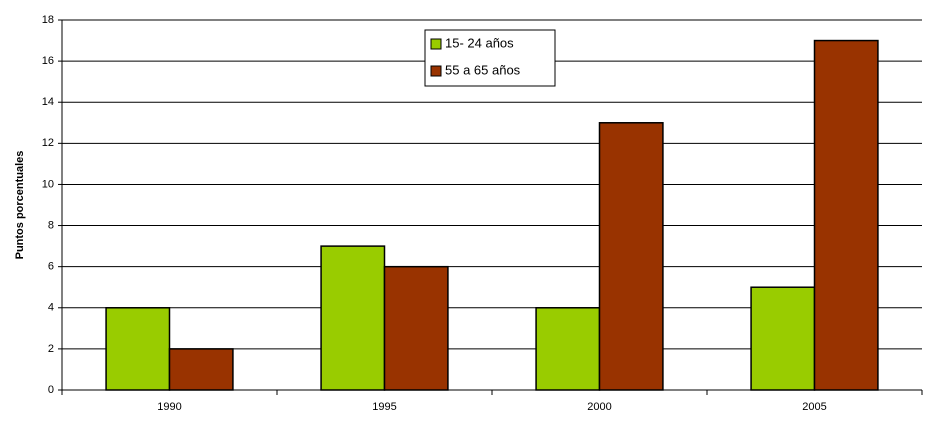 This screenshot has height=426, width=934. What do you see at coordinates (814, 407) in the screenshot?
I see `x-tick-label: 2005` at bounding box center [814, 407].